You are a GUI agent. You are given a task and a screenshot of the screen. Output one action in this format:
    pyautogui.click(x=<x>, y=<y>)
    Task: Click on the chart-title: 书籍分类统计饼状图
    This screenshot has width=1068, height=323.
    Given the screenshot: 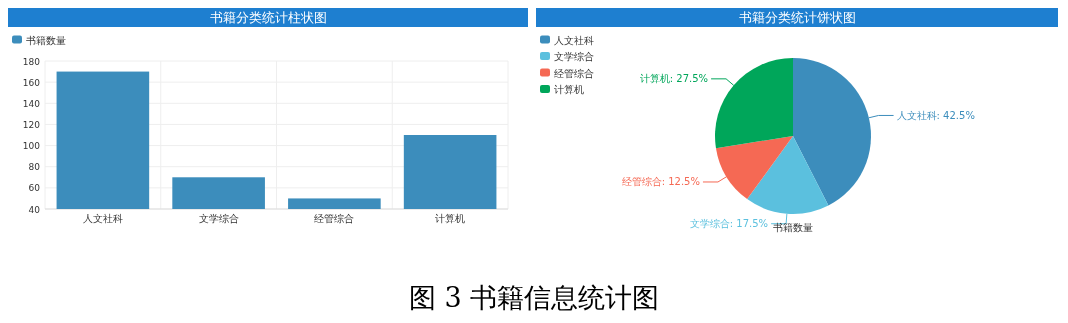 What is the action you would take?
    pyautogui.click(x=797, y=17)
    